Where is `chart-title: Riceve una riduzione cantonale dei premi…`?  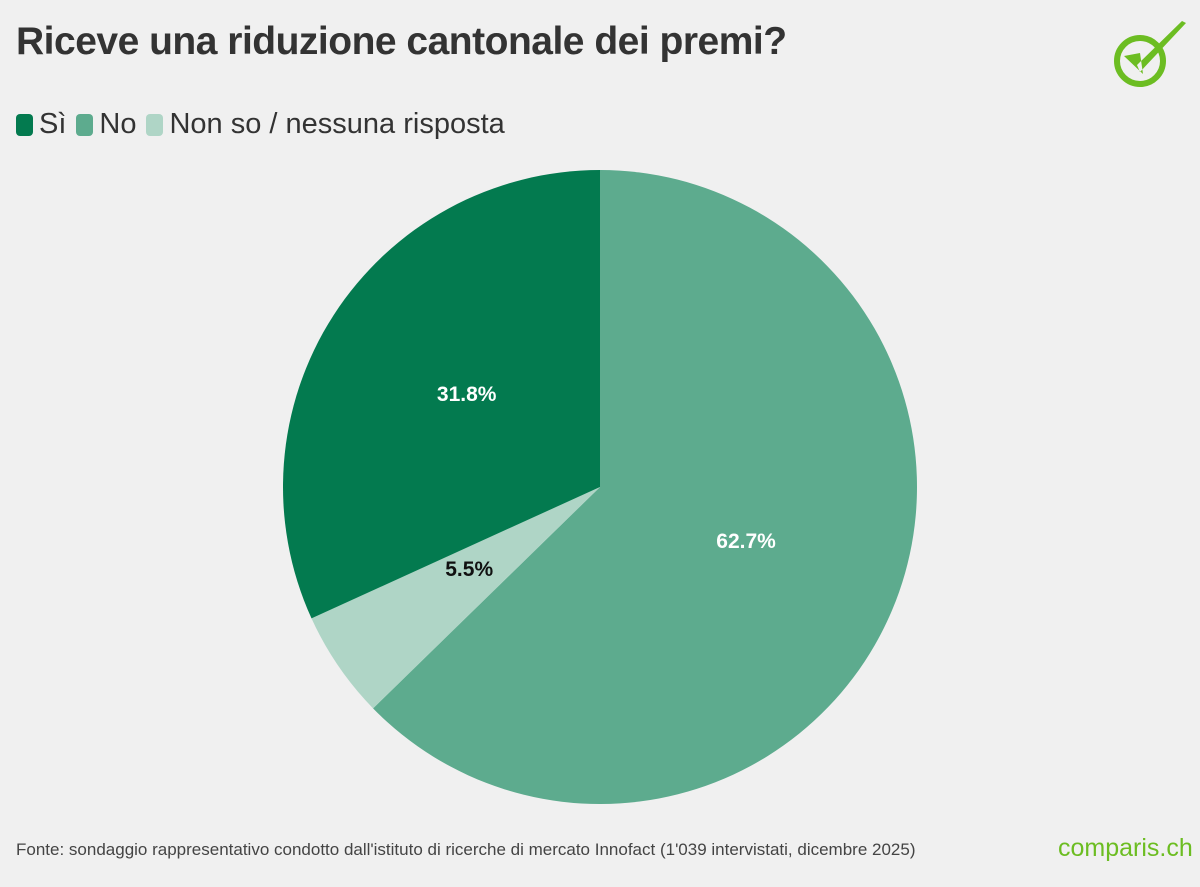 chart-title: Riceve una riduzione cantonale dei premi… is located at coordinates (401, 41).